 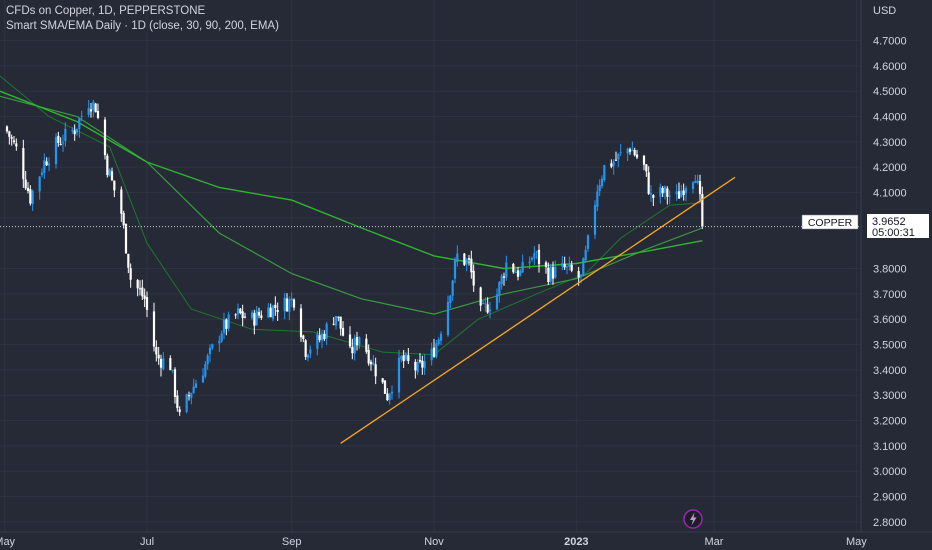 What do you see at coordinates (693, 519) in the screenshot?
I see `event-badge` at bounding box center [693, 519].